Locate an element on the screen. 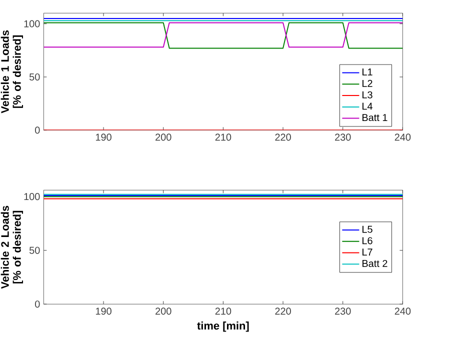 The image size is (474, 345). legend-label: Batt 1 is located at coordinates (375, 118).